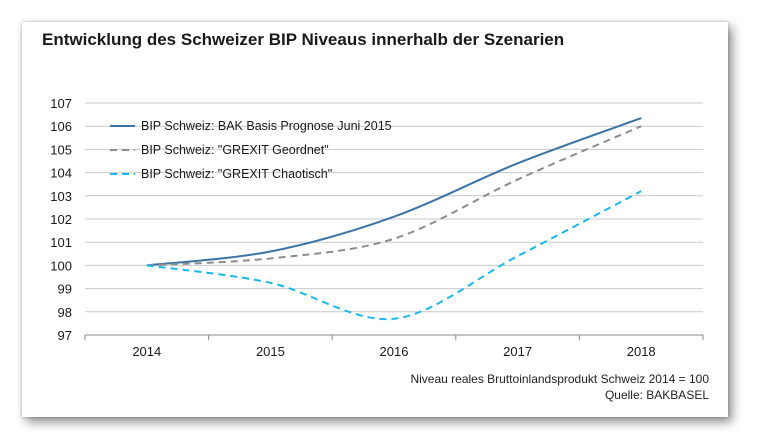  I want to click on legend-item-grexit-chaotisch: BIP Schweiz: "GREXIT Chaotisch", so click(236, 174).